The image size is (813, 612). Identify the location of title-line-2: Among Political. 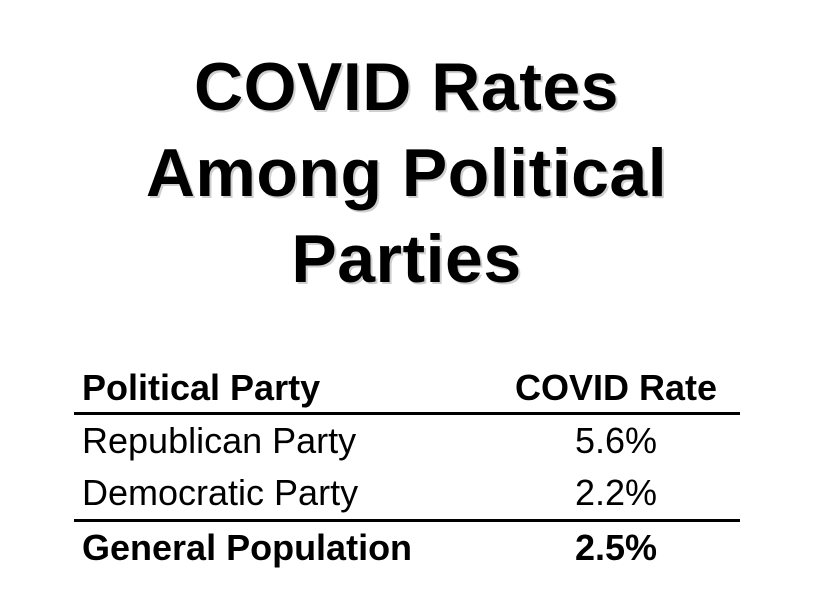
(406, 173).